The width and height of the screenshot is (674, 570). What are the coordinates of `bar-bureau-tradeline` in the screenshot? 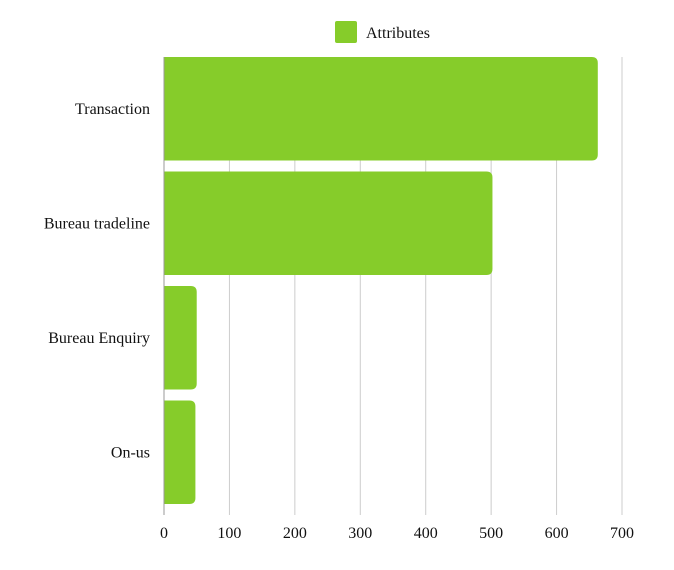 It's located at (328, 223).